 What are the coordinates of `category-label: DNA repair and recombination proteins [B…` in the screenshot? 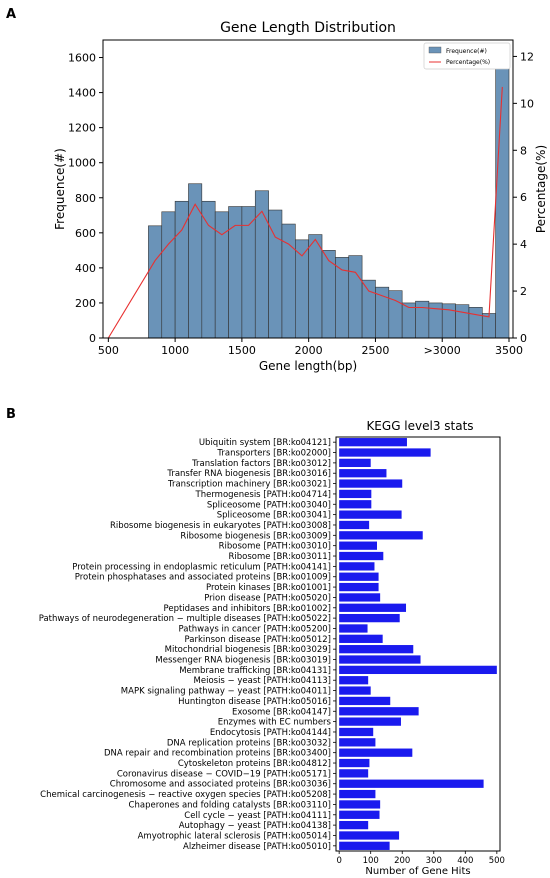 It's located at (217, 754).